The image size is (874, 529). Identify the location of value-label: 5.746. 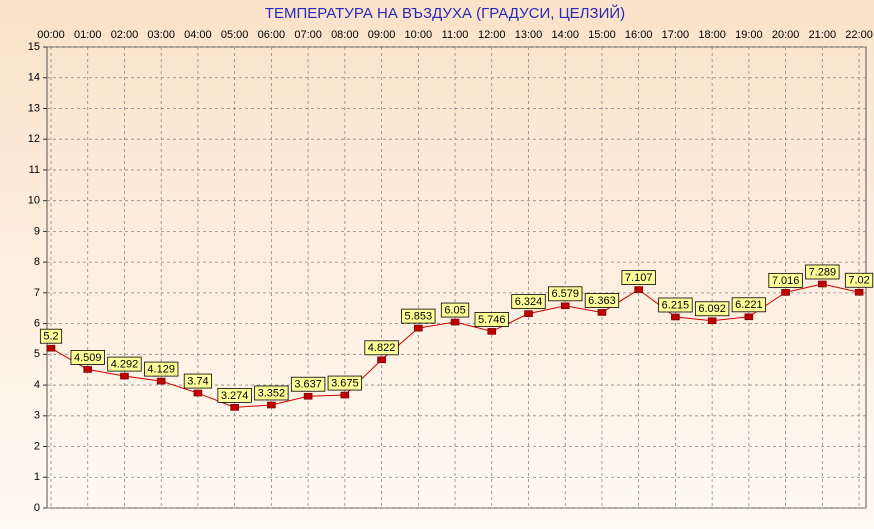
(492, 320).